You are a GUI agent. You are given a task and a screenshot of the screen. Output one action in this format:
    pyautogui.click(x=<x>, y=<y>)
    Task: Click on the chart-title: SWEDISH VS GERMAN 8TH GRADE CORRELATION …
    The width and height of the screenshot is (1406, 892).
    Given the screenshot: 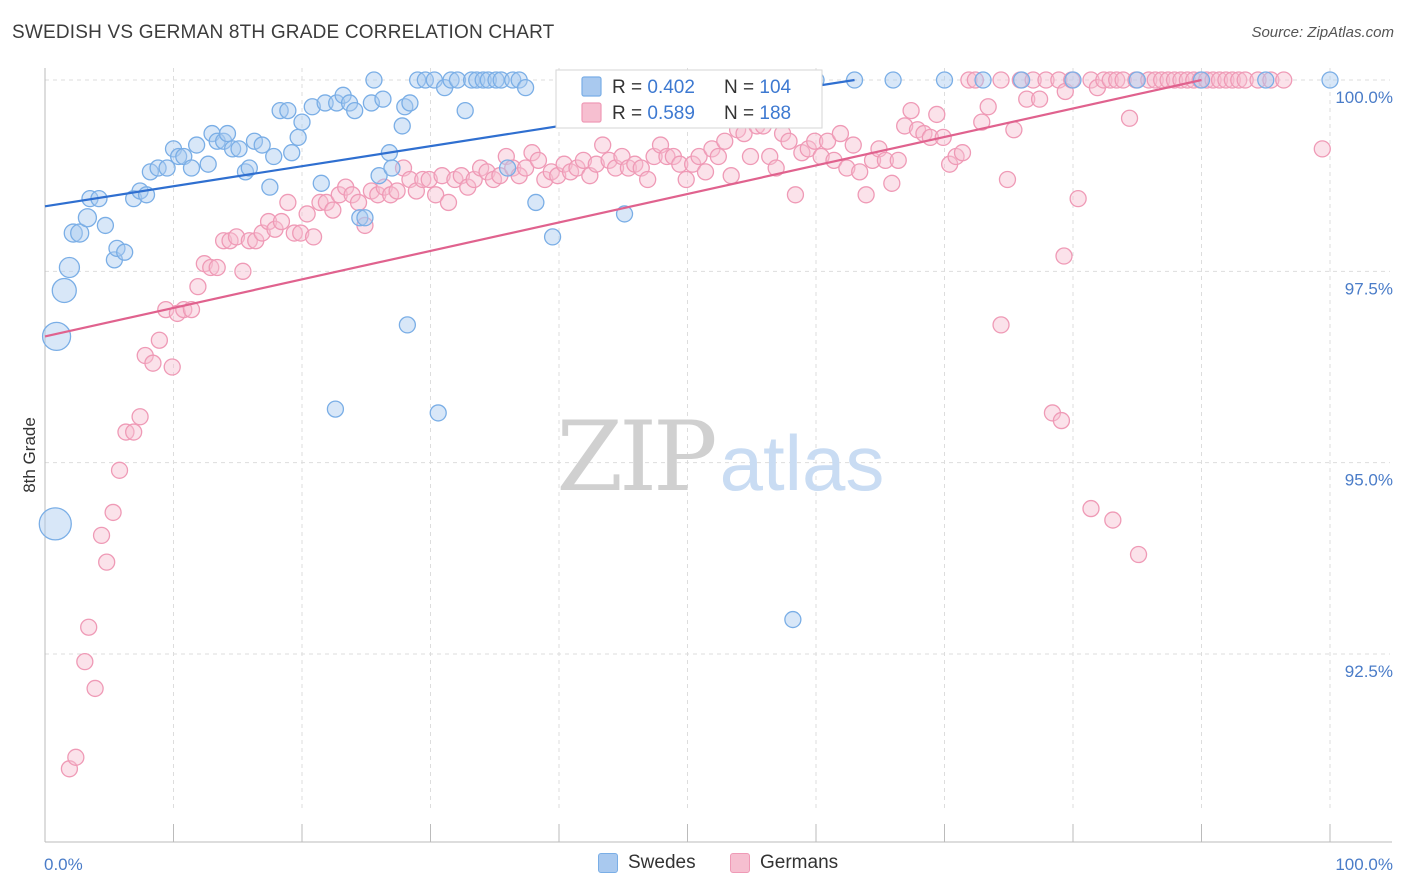 What is the action you would take?
    pyautogui.click(x=283, y=32)
    